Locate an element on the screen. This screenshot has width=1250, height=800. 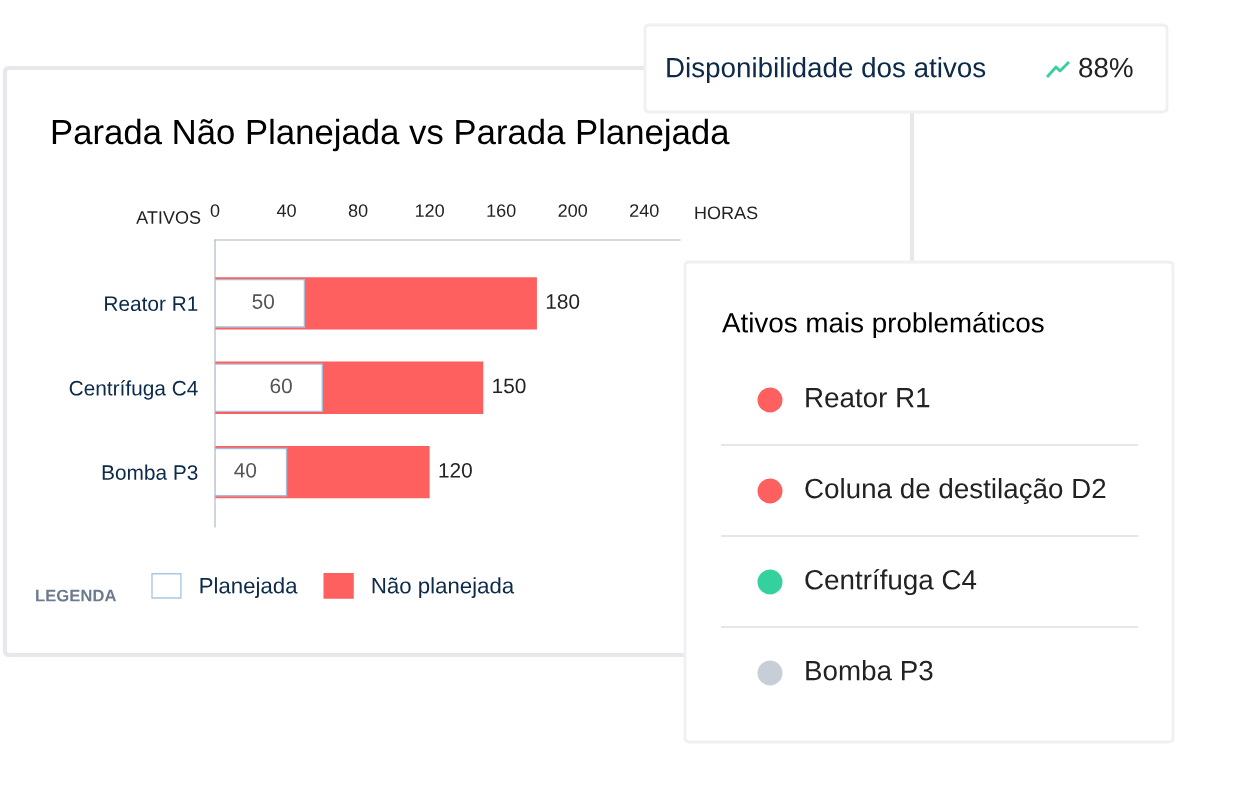
category-label: Reator R1 is located at coordinates (868, 398).